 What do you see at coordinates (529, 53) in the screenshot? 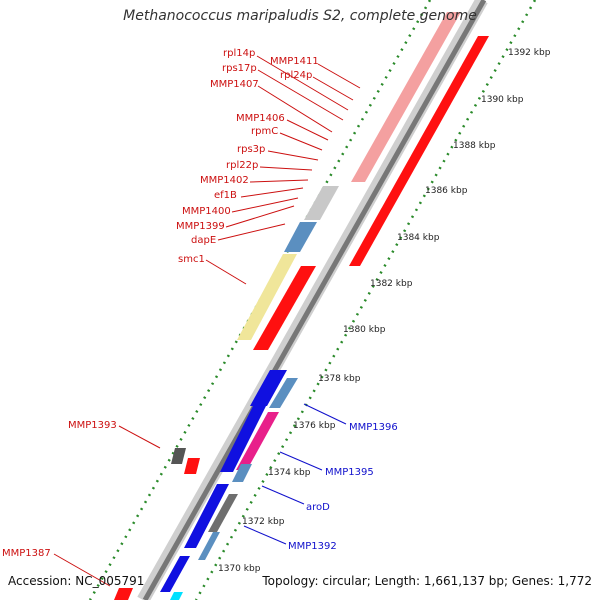
I see `kbp-tick-label: 1392 kbp` at bounding box center [529, 53].